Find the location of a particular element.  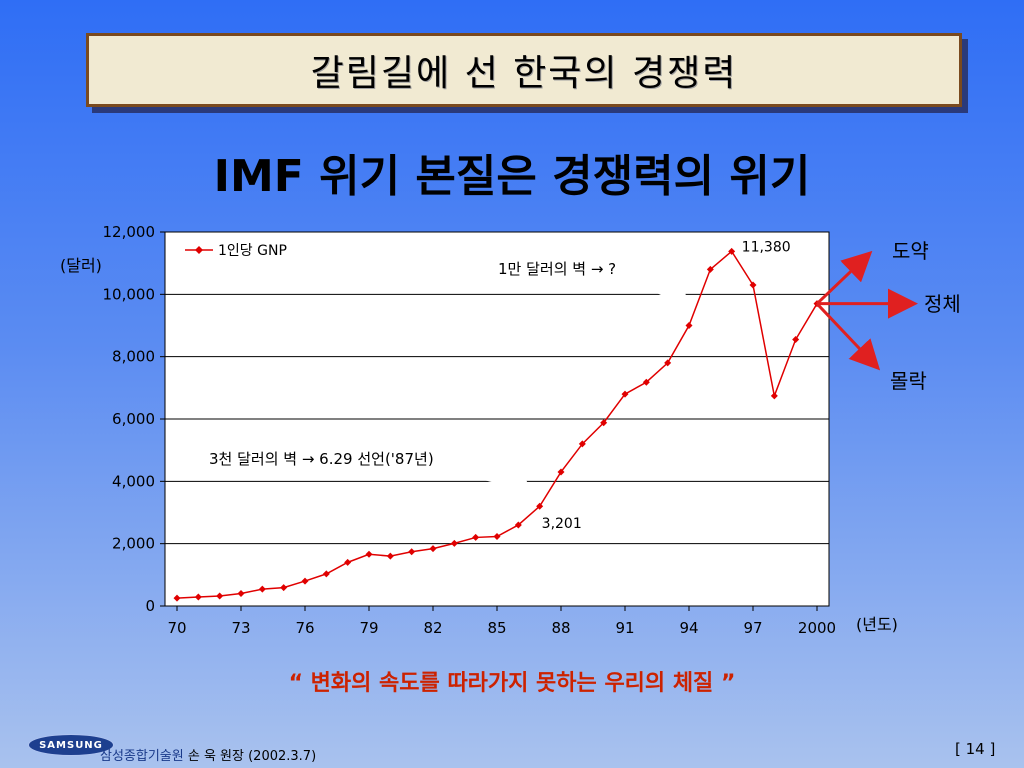

y-tick-label: 0 is located at coordinates (150, 606).